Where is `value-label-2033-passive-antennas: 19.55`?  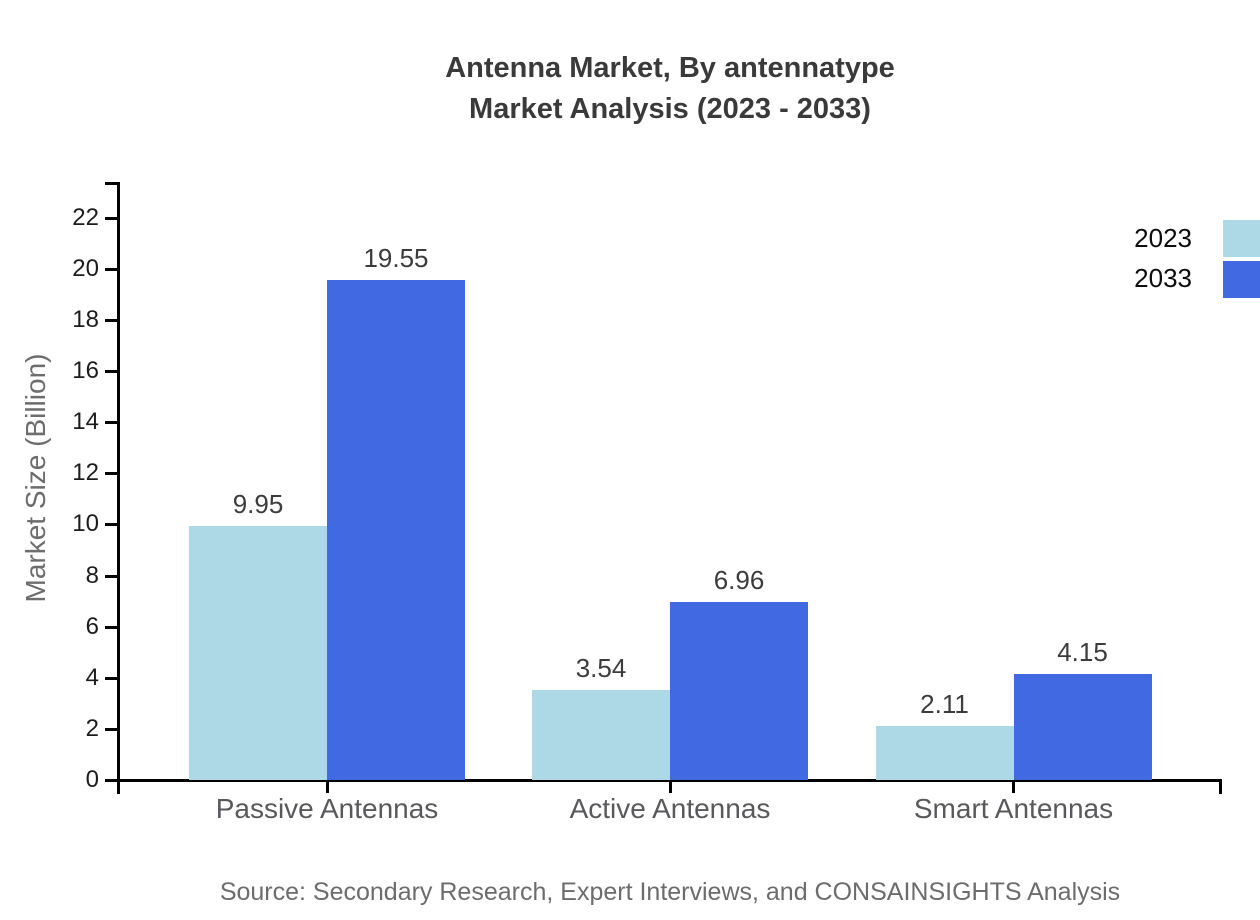 value-label-2033-passive-antennas: 19.55 is located at coordinates (396, 258).